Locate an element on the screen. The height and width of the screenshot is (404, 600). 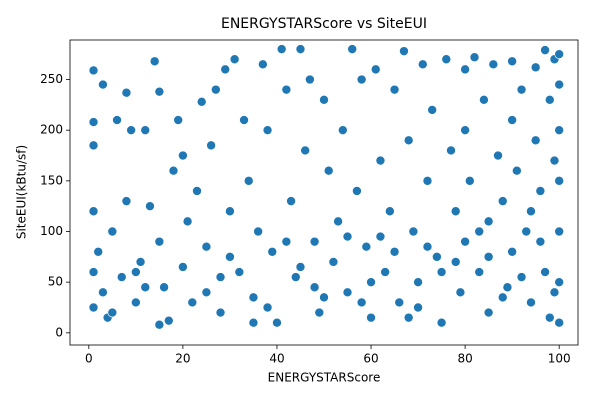
x-tick-label: 0 is located at coordinates (89, 359).